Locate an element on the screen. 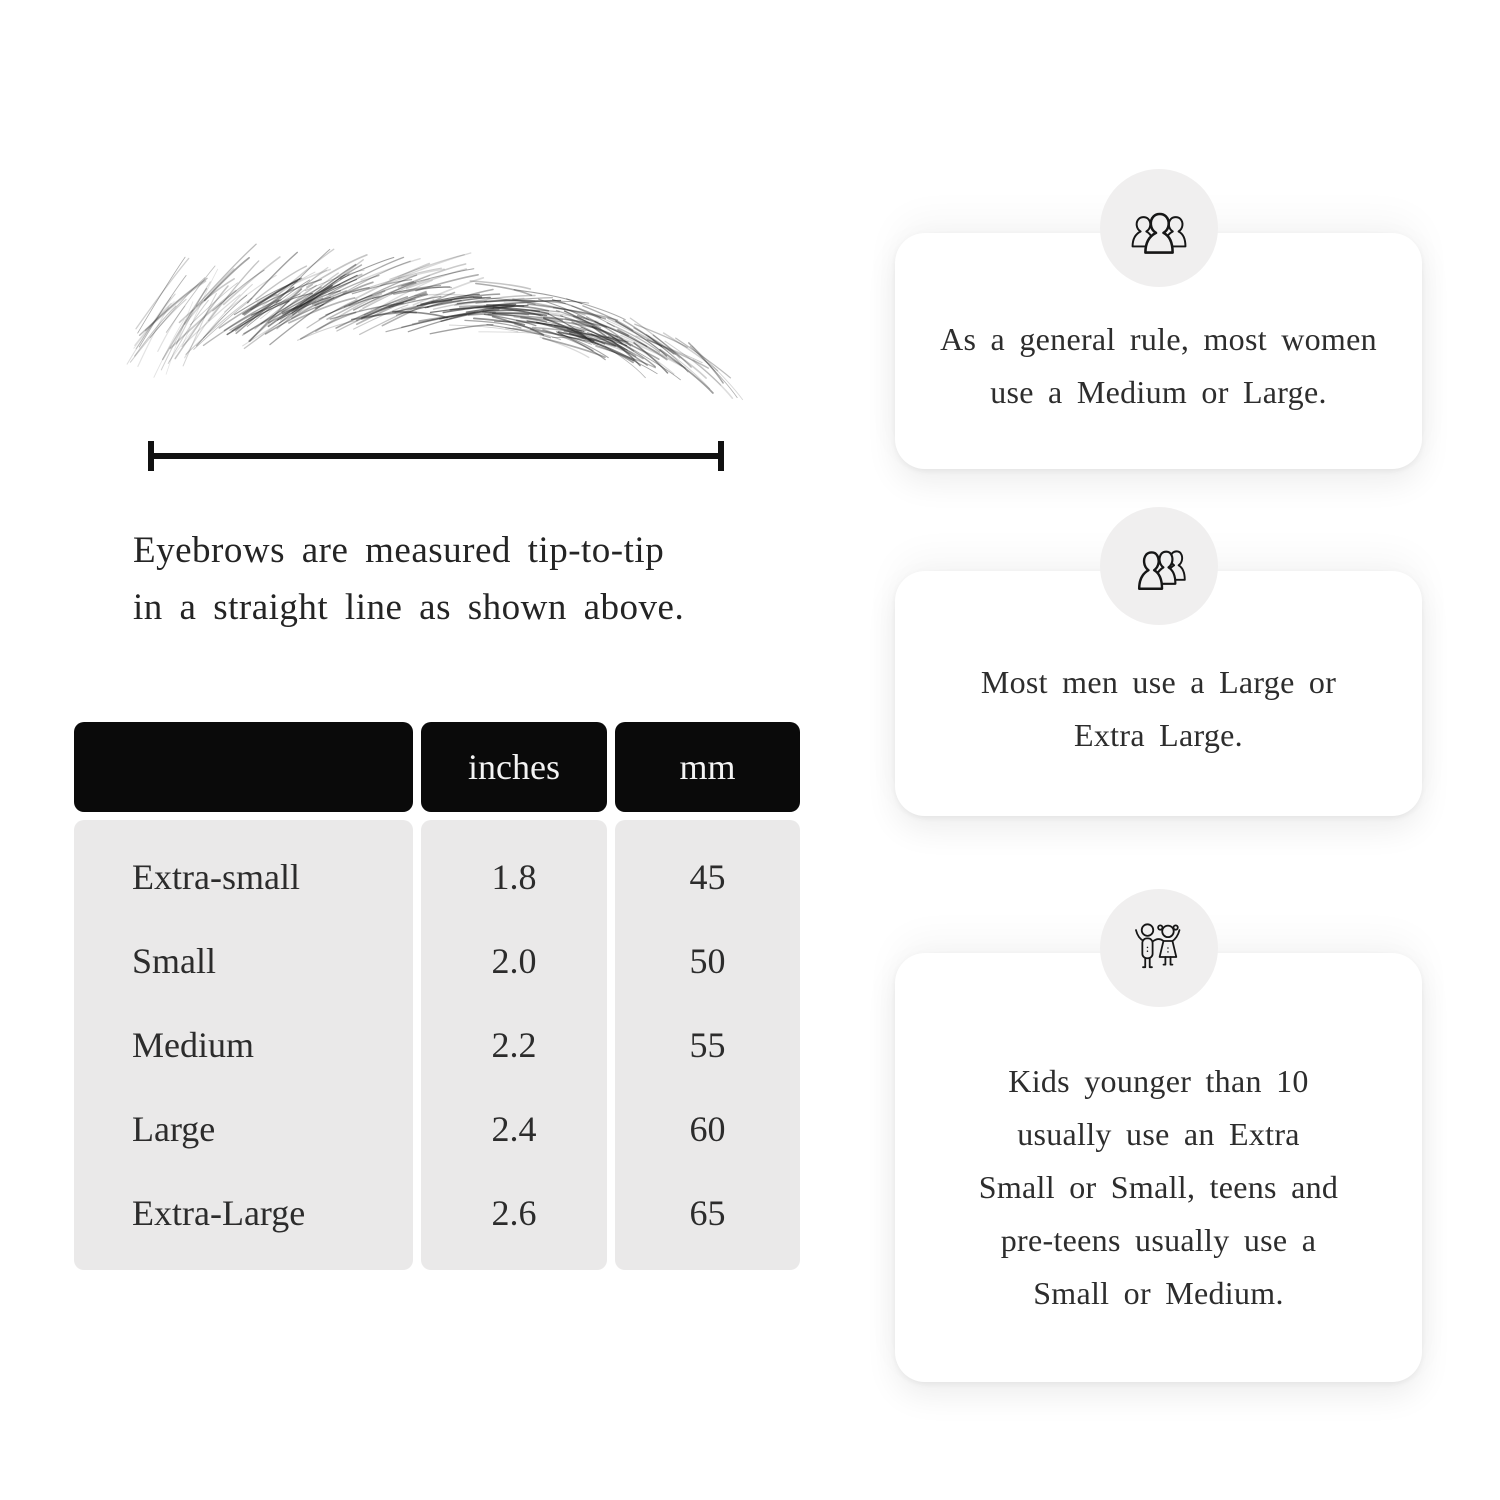 The image size is (1500, 1500). measurement-line is located at coordinates (436, 456).